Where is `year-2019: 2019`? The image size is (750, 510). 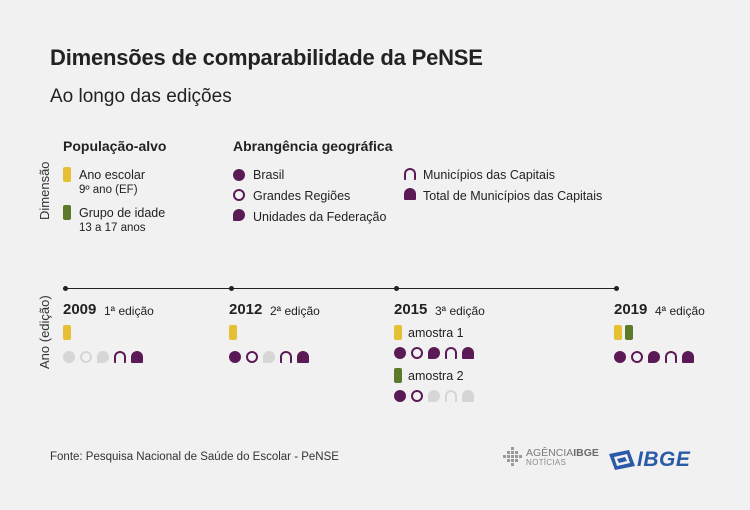 year-2019: 2019 is located at coordinates (631, 309).